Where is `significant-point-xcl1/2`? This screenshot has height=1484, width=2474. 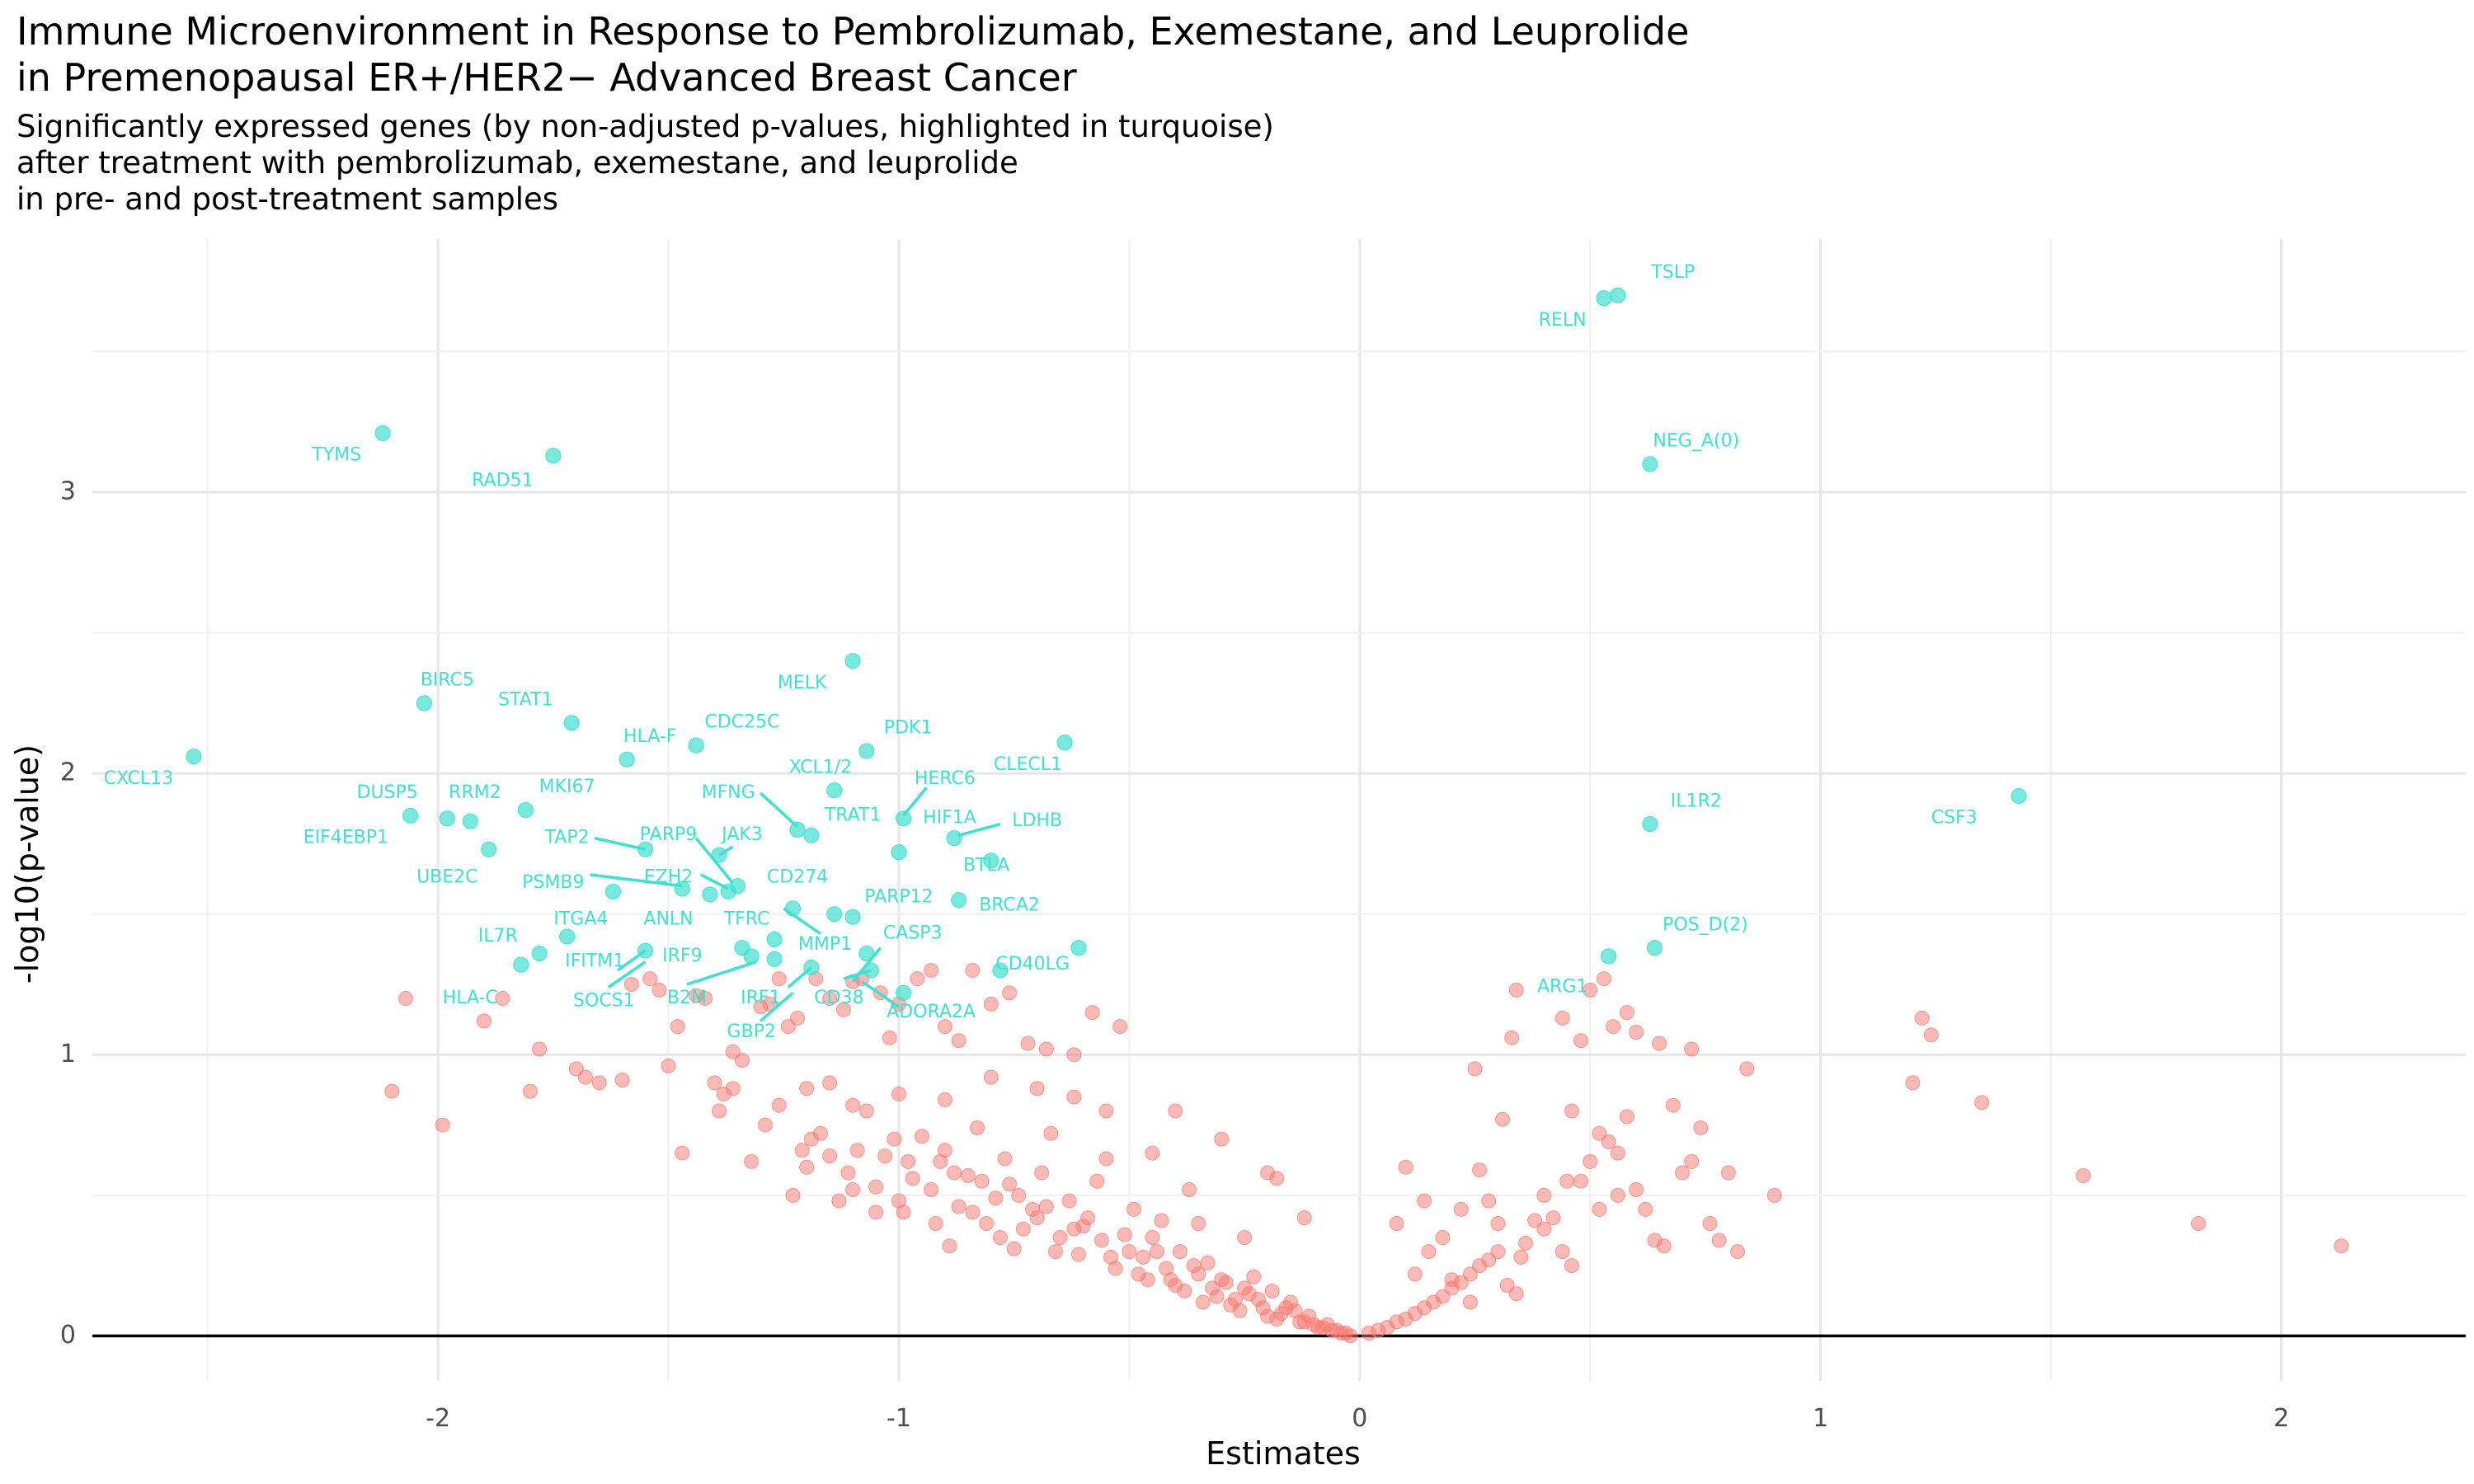 significant-point-xcl1/2 is located at coordinates (834, 790).